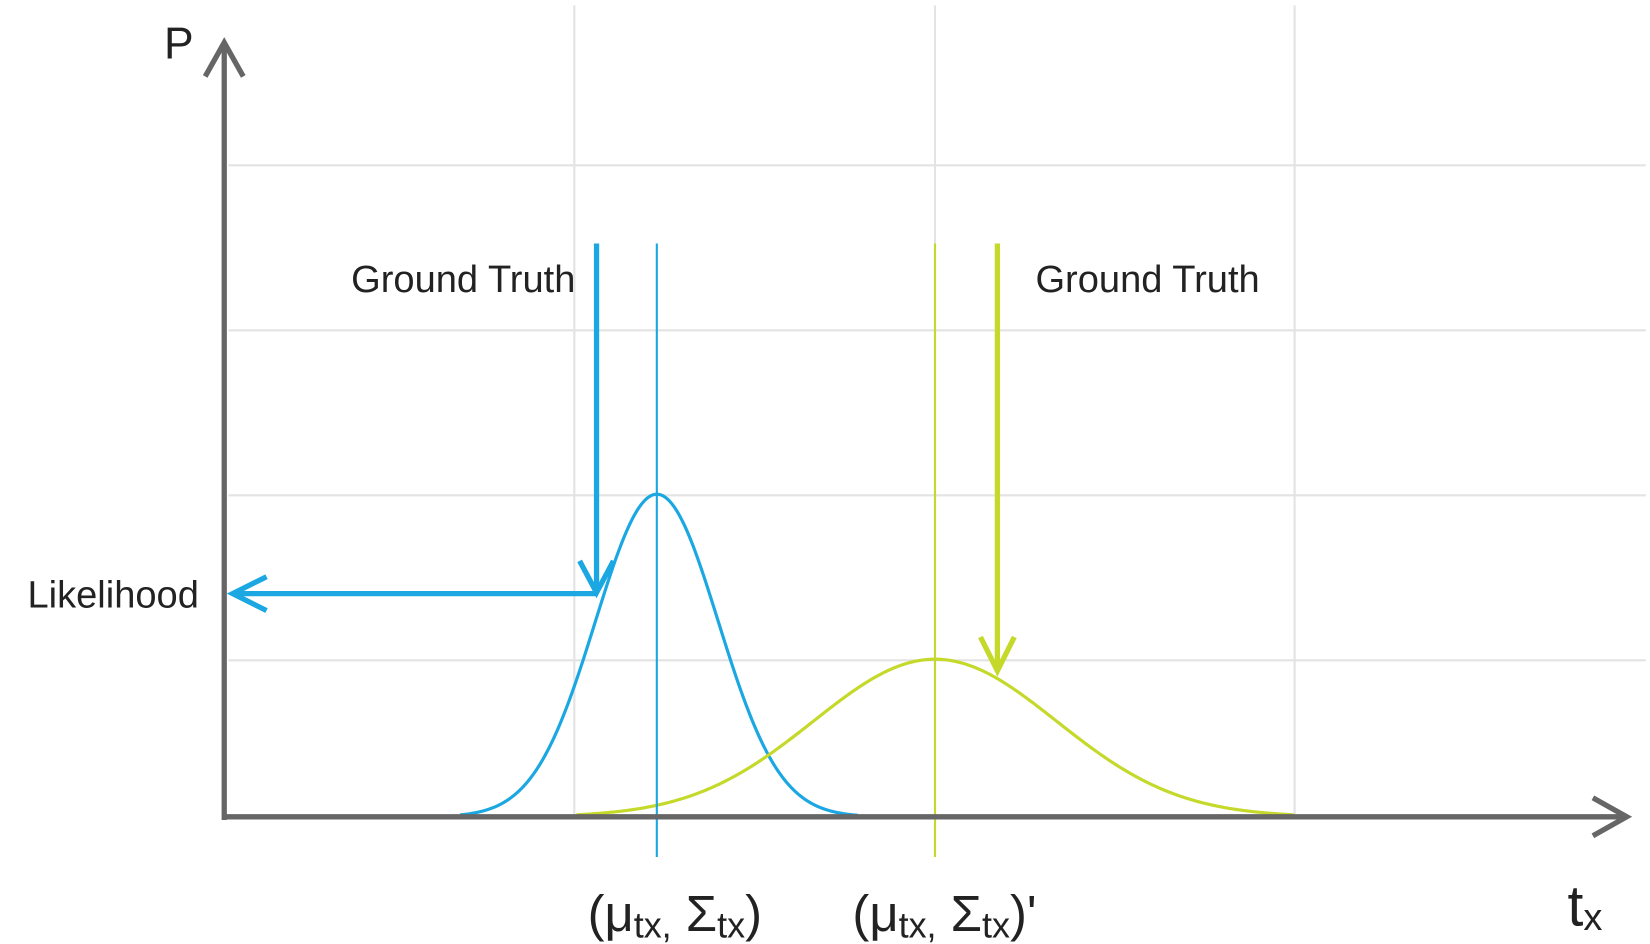  I want to click on y-axis-label: P, so click(179, 43).